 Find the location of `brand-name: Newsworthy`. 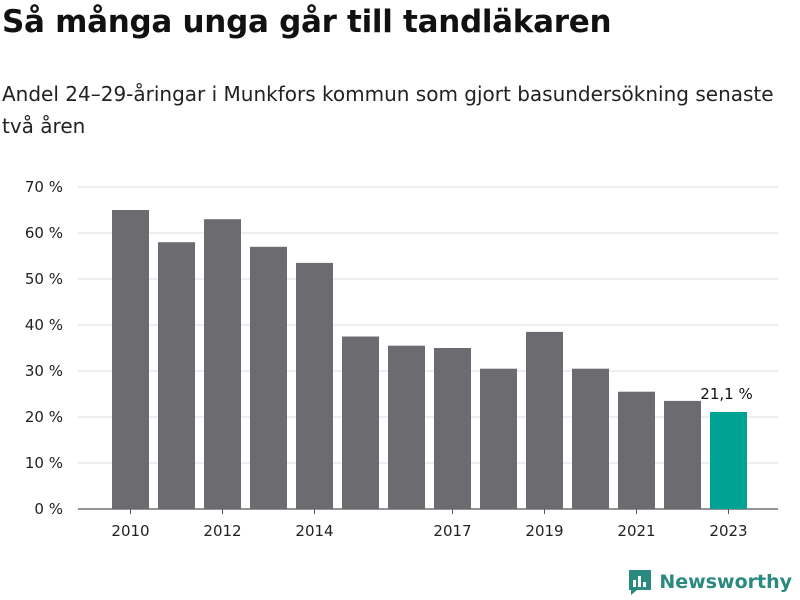

brand-name: Newsworthy is located at coordinates (725, 582).